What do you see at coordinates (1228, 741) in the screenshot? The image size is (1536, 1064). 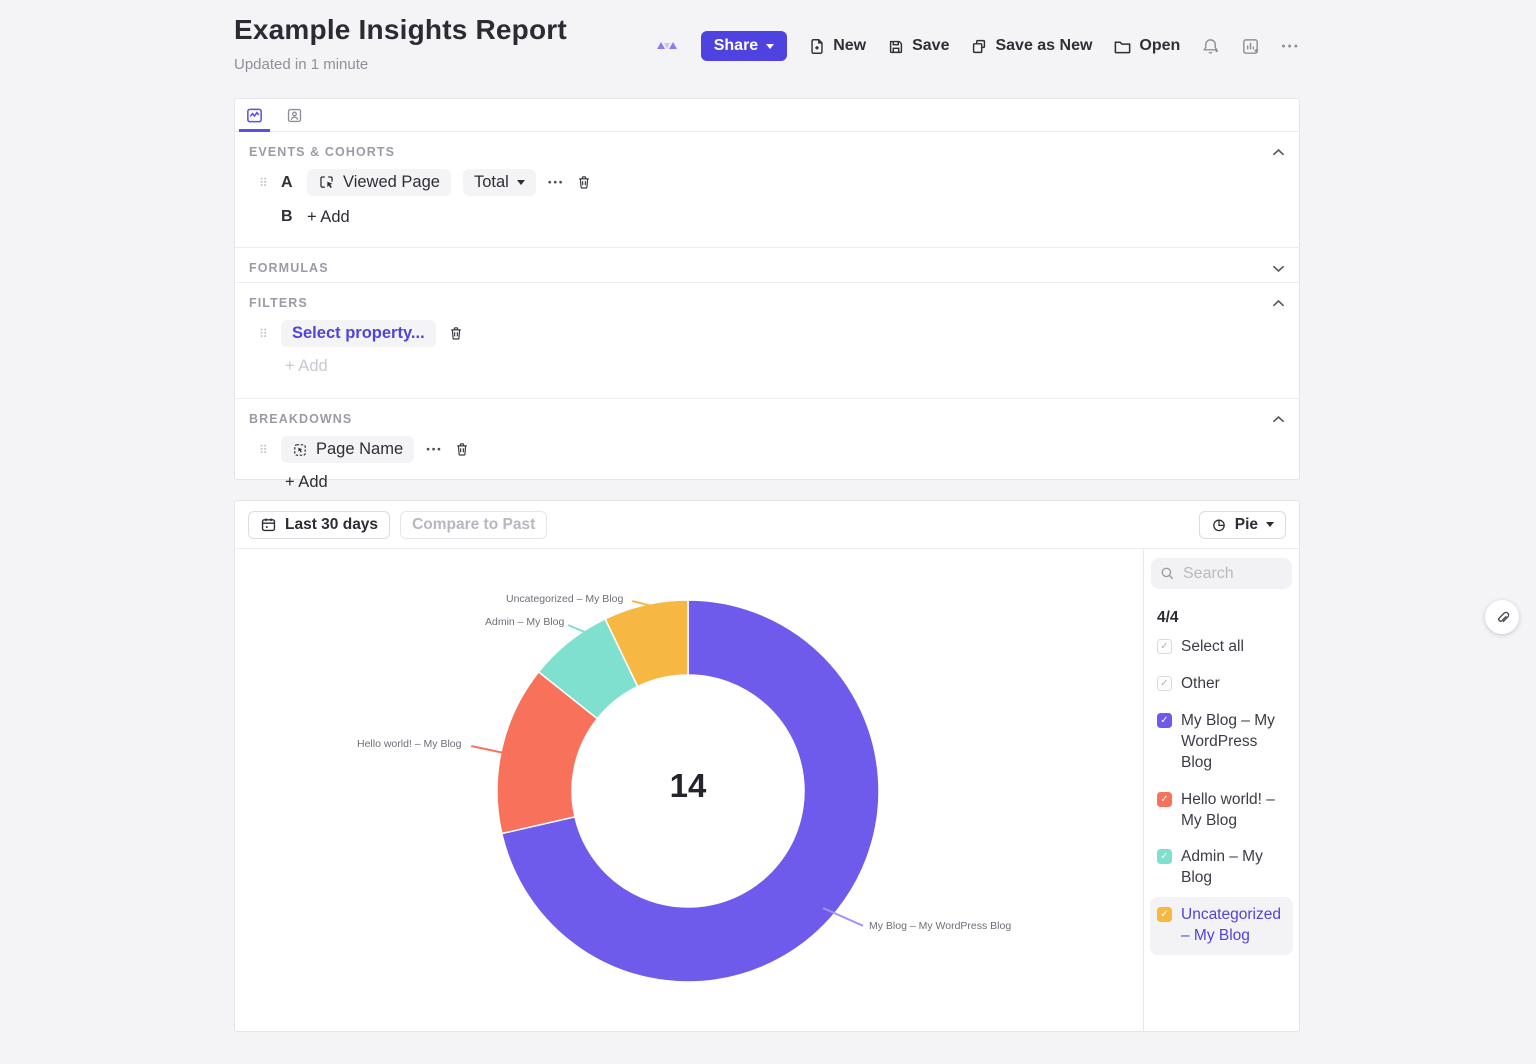 I see `legend-item-label: My Blog – My WordPress Blog` at bounding box center [1228, 741].